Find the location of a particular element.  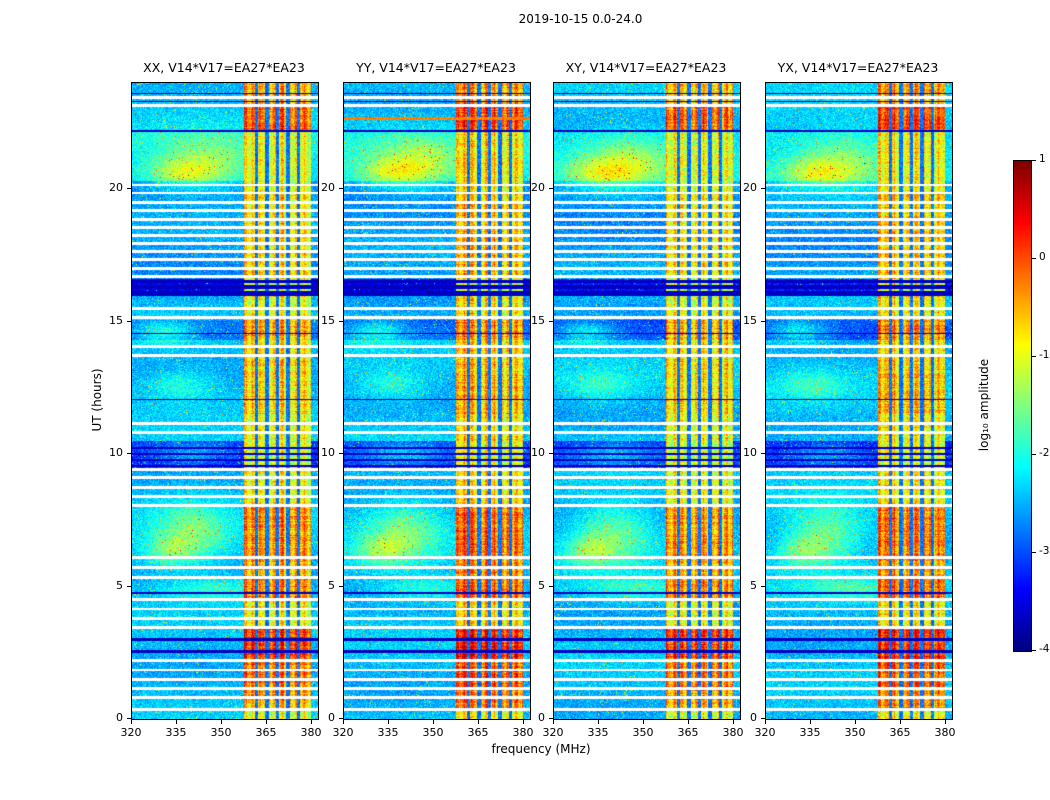

x-axis-label: frequency (MHz) is located at coordinates (541, 749).